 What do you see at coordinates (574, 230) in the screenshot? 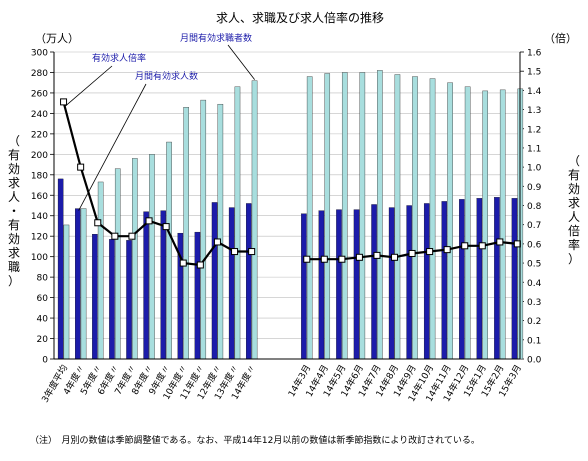
I see `right-axis-label-char: 倍` at bounding box center [574, 230].